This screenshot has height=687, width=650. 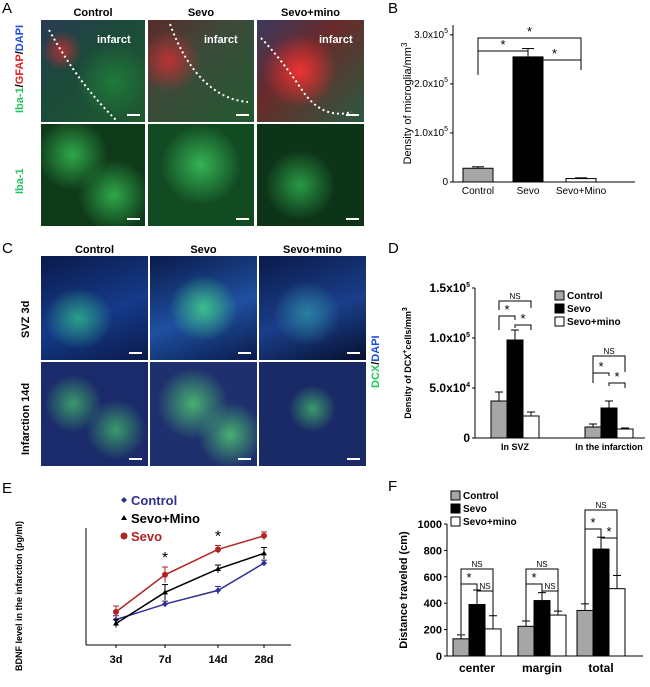 I want to click on x-tick-label: Sevo, so click(x=528, y=191).